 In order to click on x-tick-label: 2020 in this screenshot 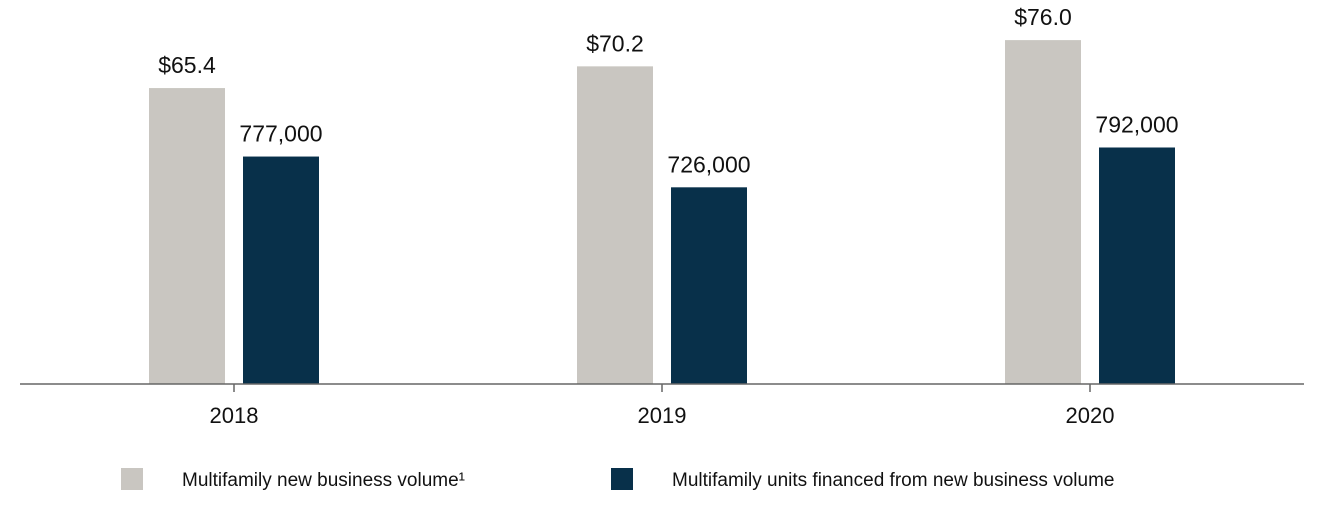, I will do `click(1090, 415)`.